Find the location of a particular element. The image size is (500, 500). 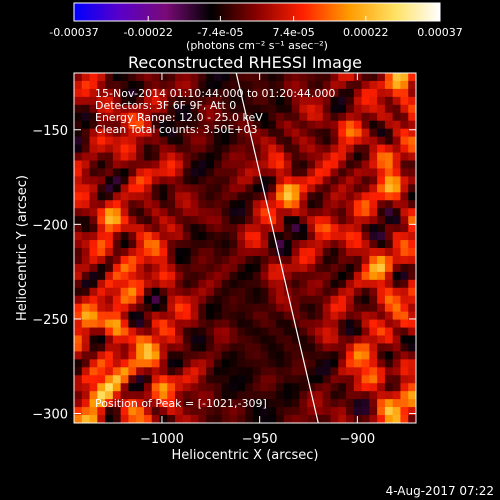

colorbar-units-label: (photons cm⁻² s⁻¹ asec⁻²) is located at coordinates (257, 45).